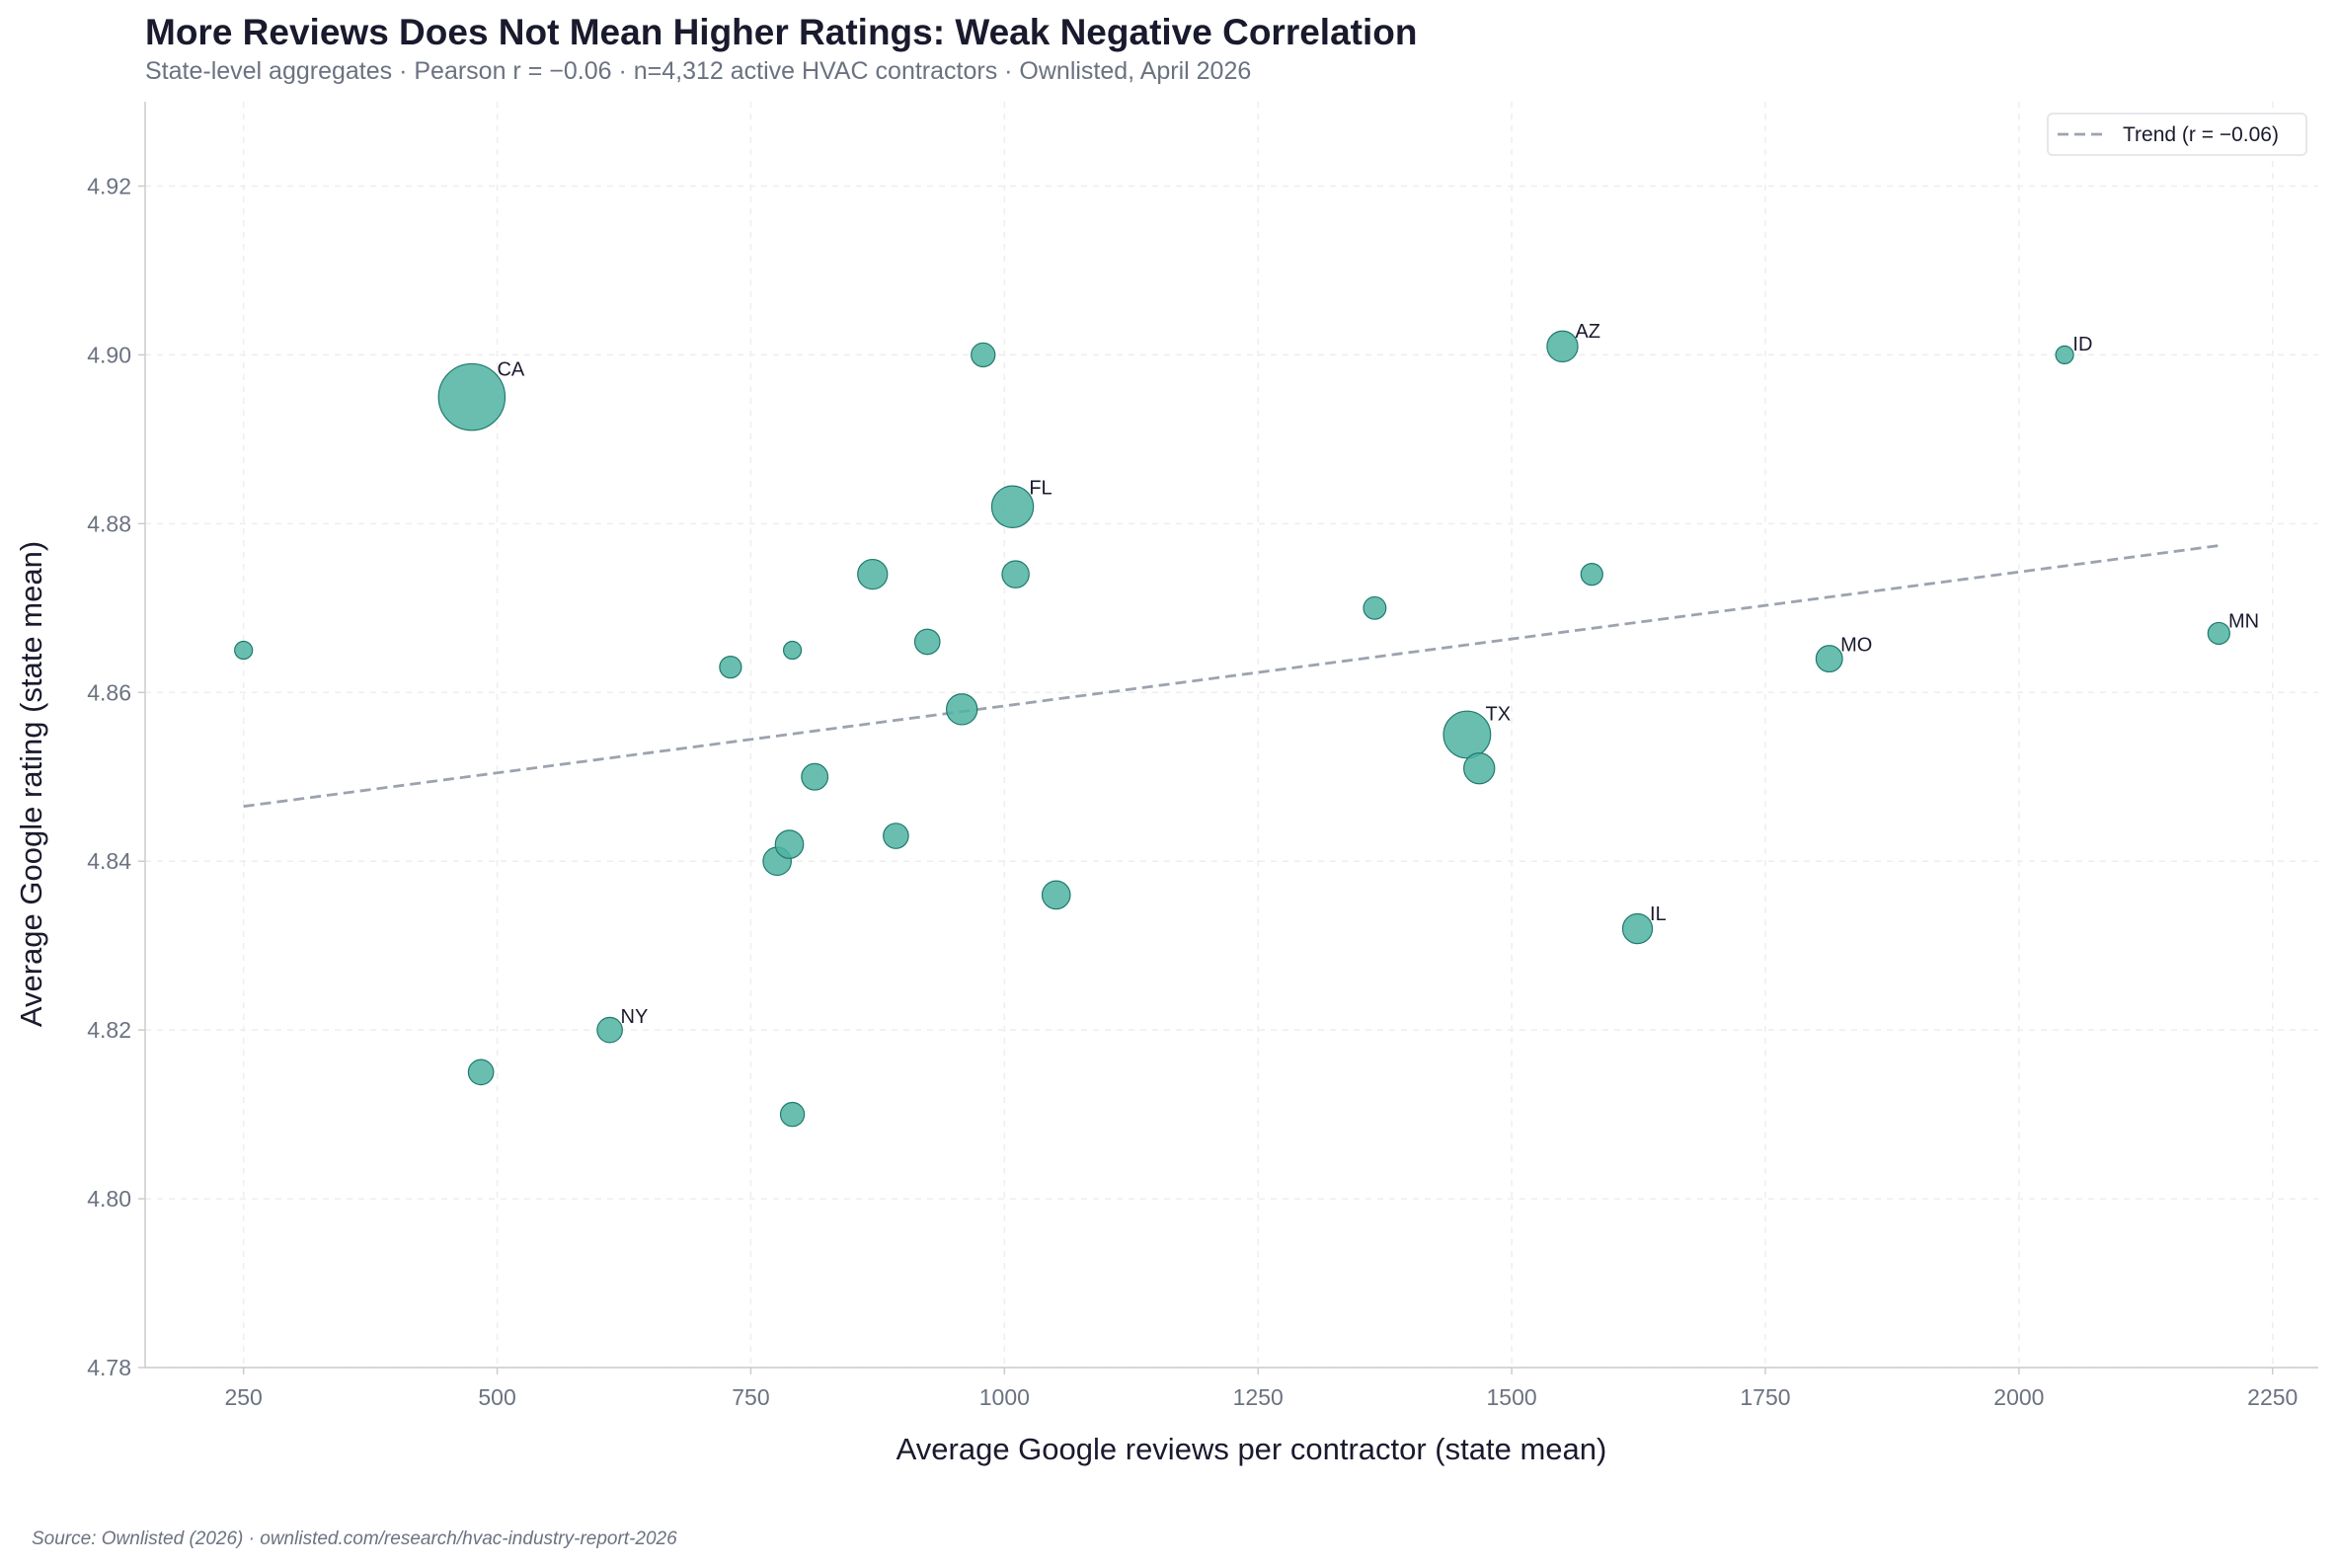 This screenshot has height=1568, width=2338. Describe the element at coordinates (2018, 1397) in the screenshot. I see `x-tick-label: 2000` at that location.